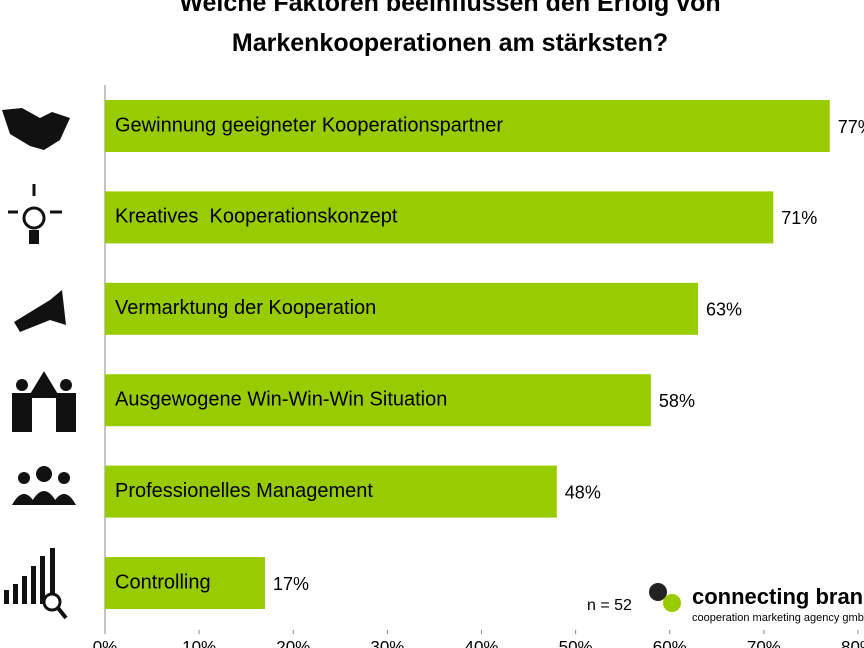  Describe the element at coordinates (199, 642) in the screenshot. I see `x-tick-label: 10%` at that location.